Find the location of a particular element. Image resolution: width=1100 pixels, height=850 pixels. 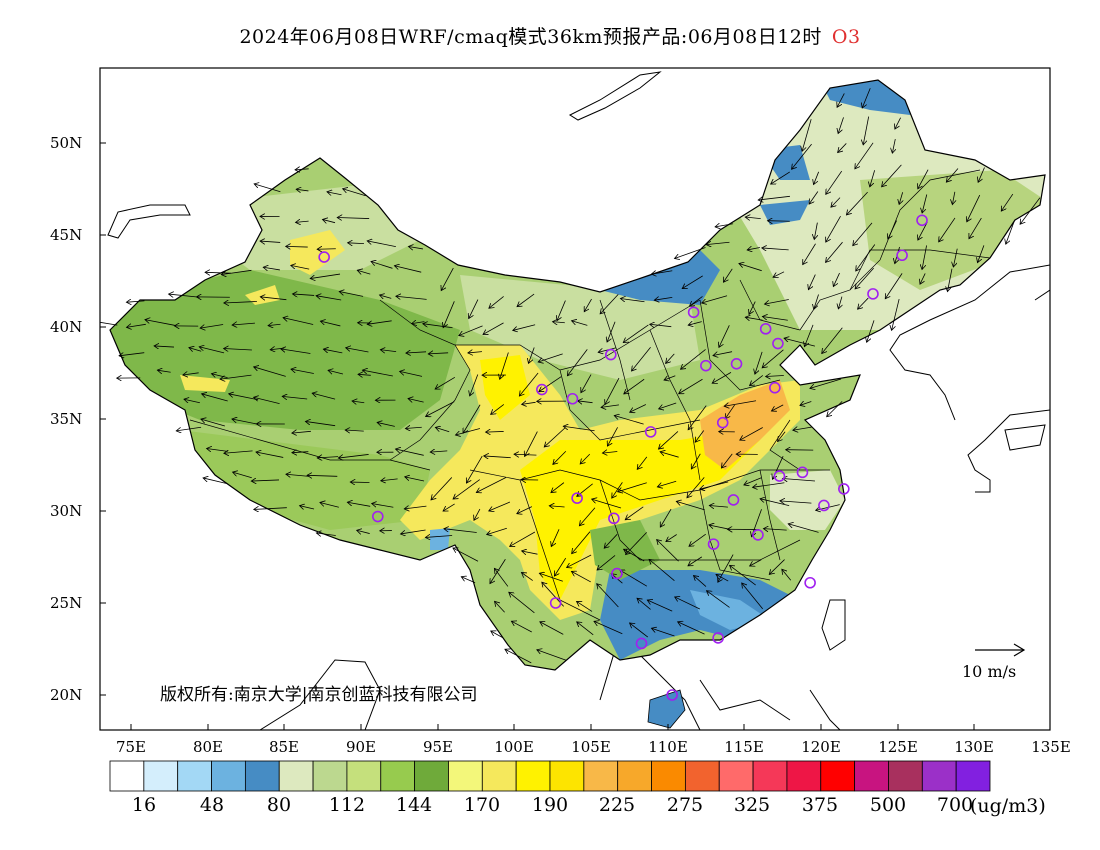

wind-reference-label: 10 m/s is located at coordinates (989, 671).